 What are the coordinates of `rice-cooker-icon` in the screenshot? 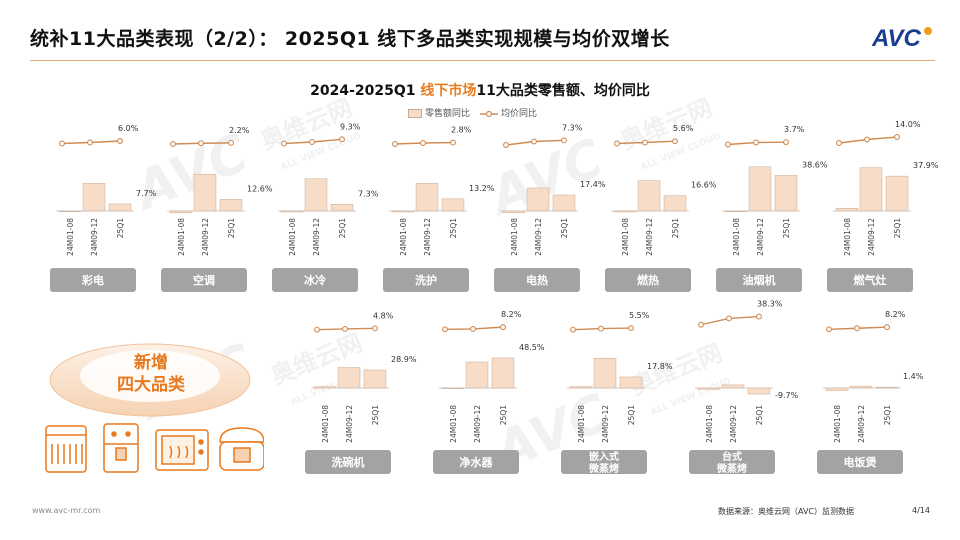 It's located at (241, 449).